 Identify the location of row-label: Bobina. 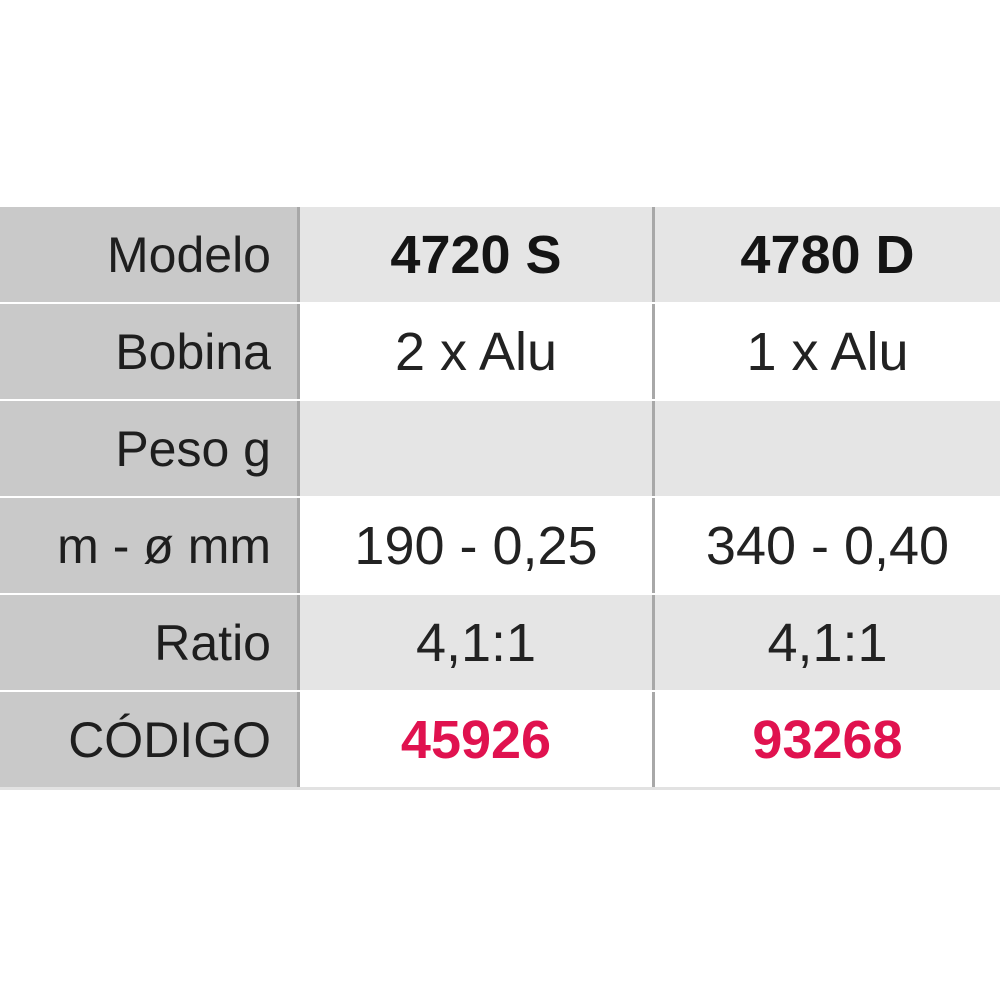
(193, 351).